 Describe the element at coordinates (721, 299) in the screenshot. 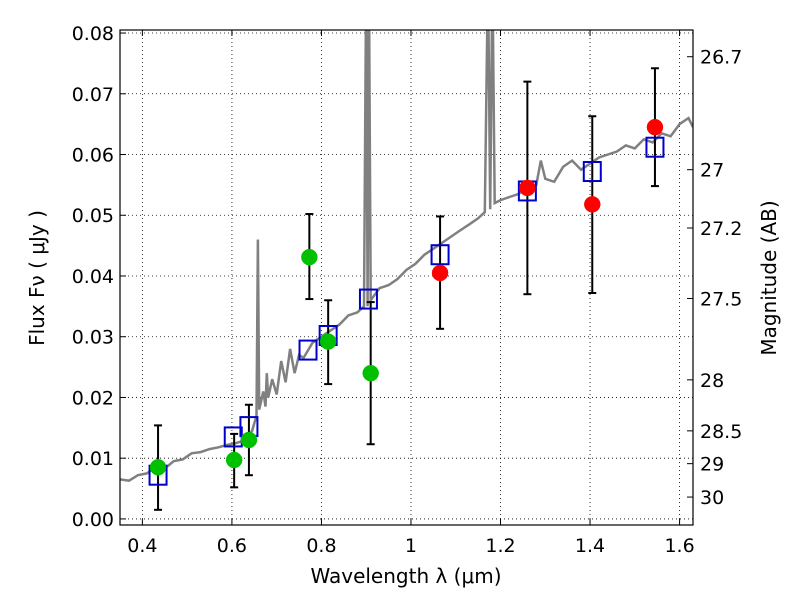

I see `magnitude-tick-label: 27.5` at that location.